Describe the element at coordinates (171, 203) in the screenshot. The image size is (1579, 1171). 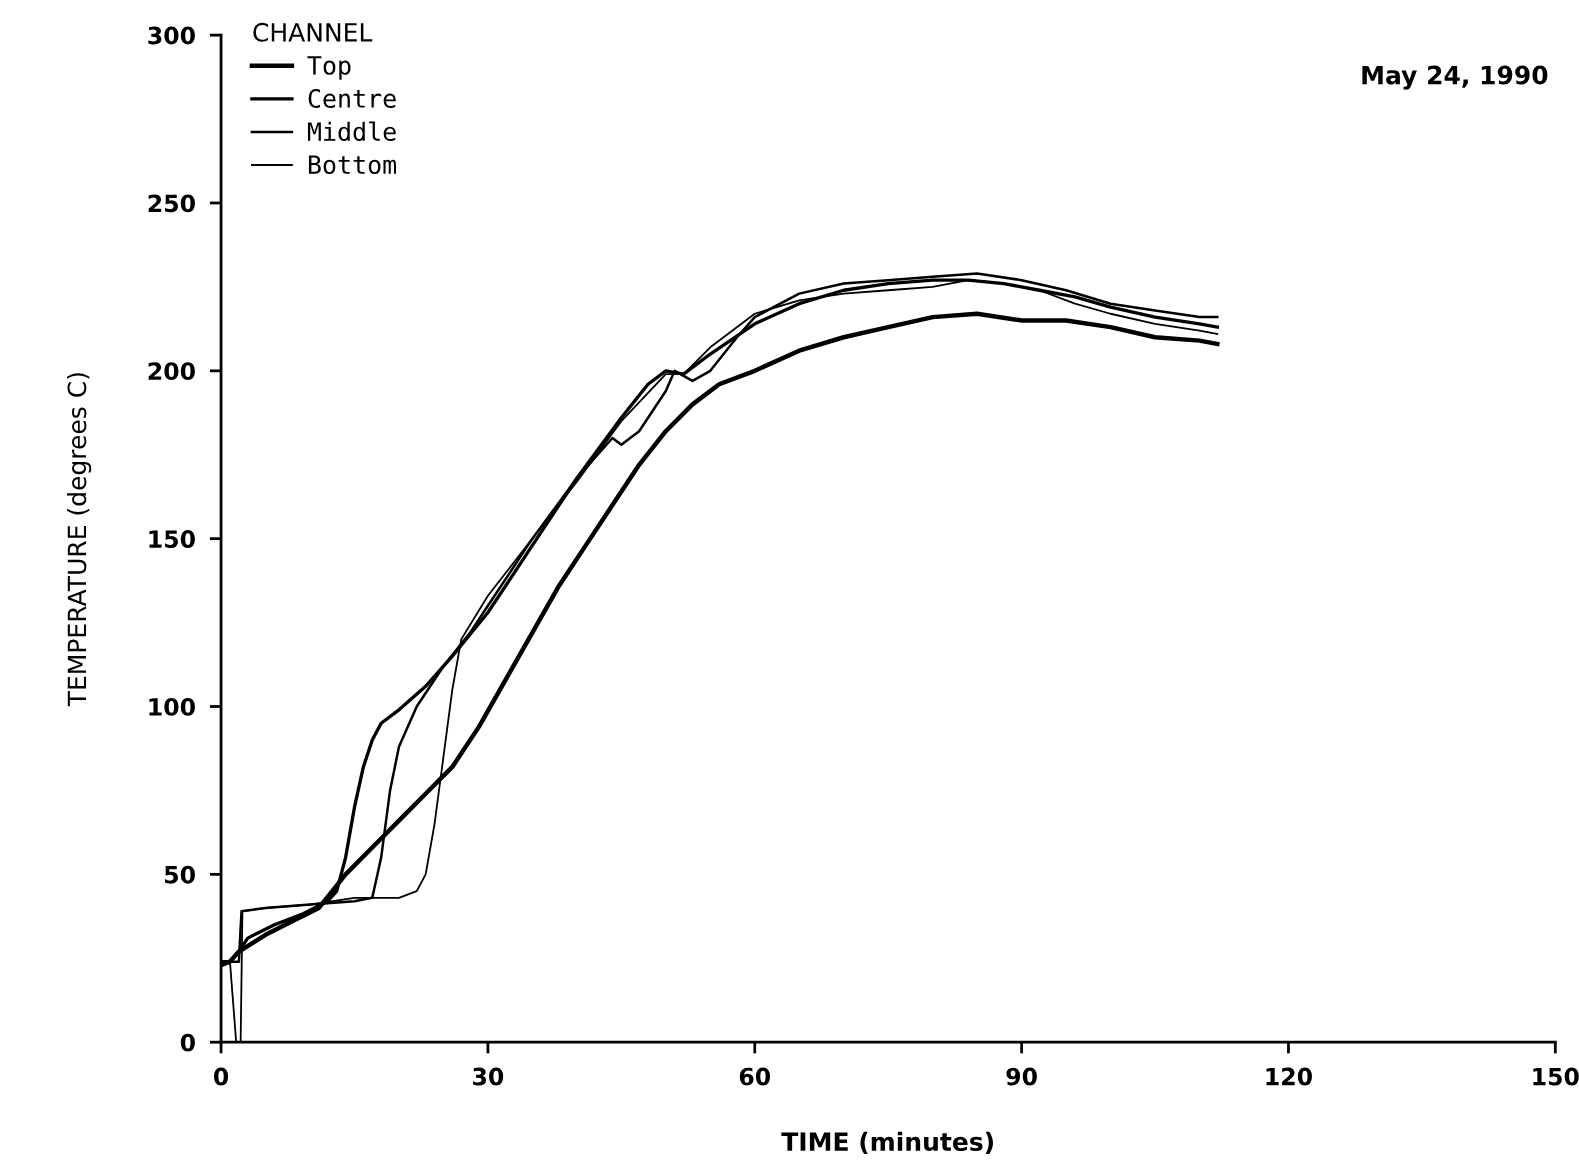
I see `y-tick-label: 250` at that location.